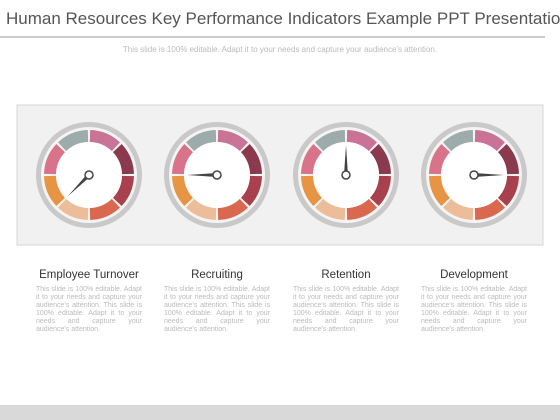  I want to click on kpi-heading: Employee Turnover, so click(89, 275).